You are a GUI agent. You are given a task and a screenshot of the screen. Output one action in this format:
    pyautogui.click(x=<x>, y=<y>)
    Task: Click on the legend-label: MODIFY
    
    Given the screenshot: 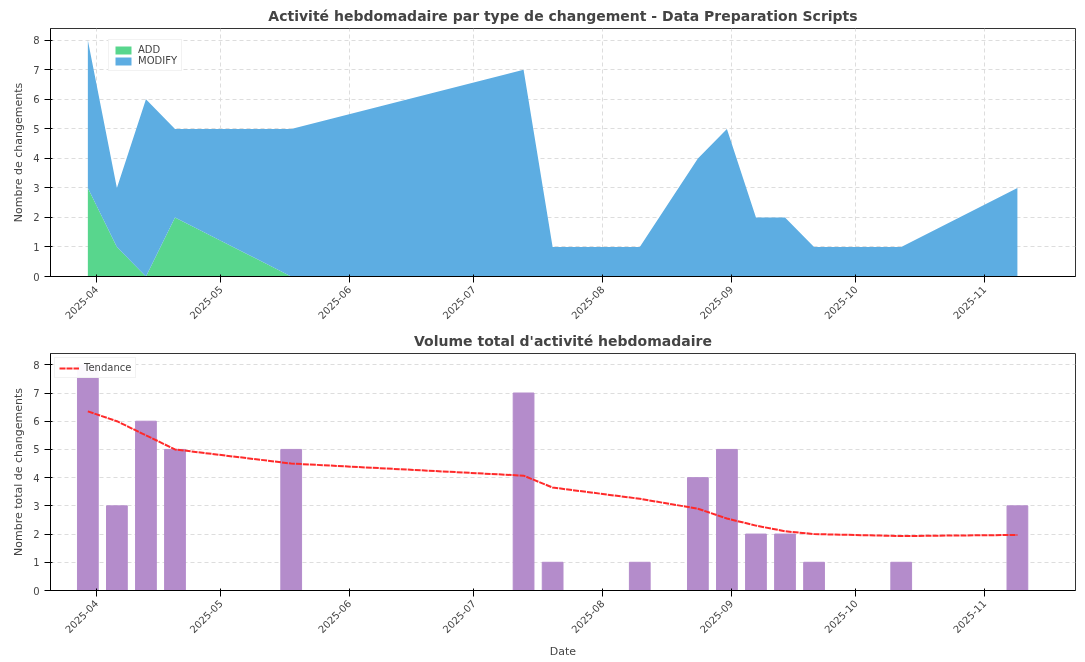 What is the action you would take?
    pyautogui.click(x=158, y=60)
    